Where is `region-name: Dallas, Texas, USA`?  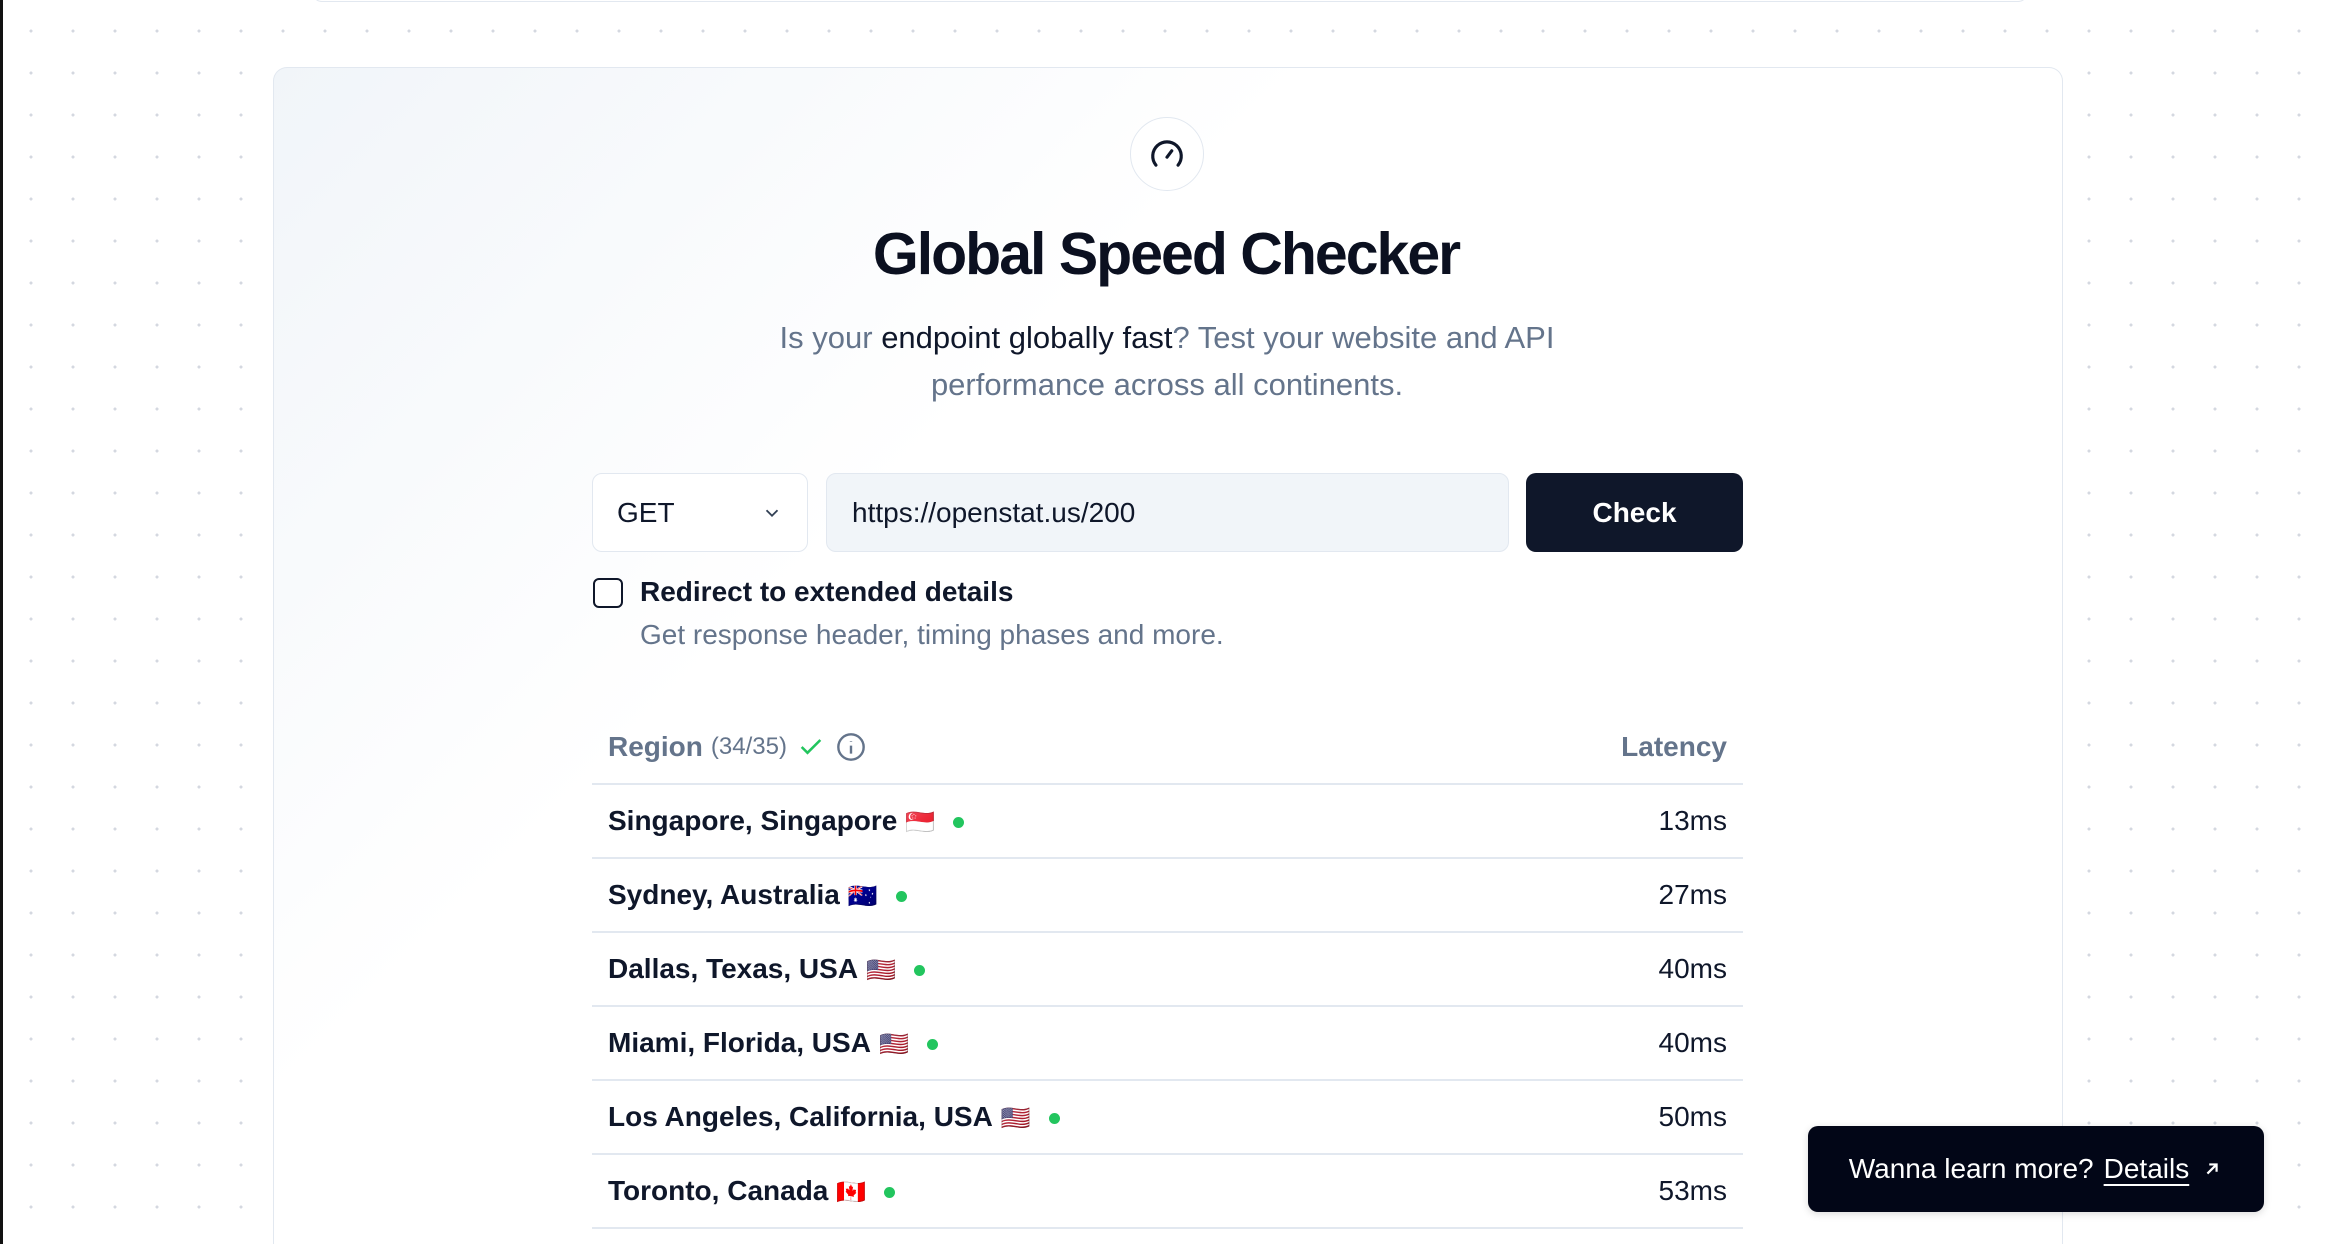 region-name: Dallas, Texas, USA is located at coordinates (733, 968).